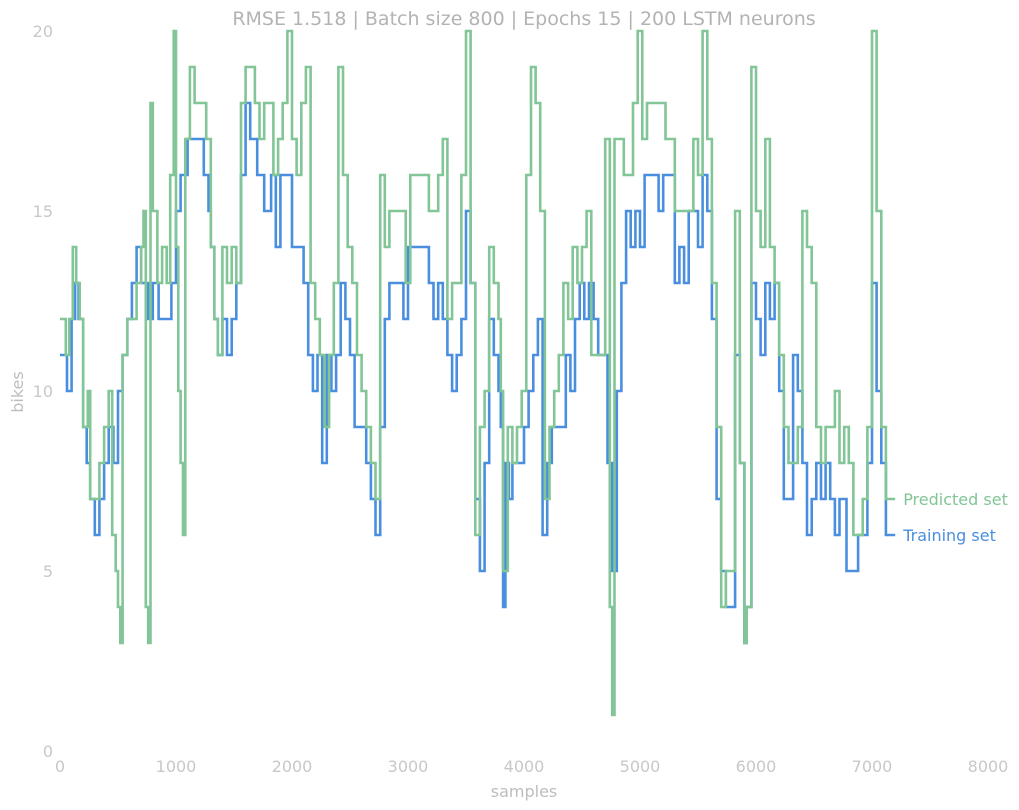 Image resolution: width=1019 pixels, height=810 pixels. Describe the element at coordinates (524, 791) in the screenshot. I see `x-axis-label: samples` at that location.